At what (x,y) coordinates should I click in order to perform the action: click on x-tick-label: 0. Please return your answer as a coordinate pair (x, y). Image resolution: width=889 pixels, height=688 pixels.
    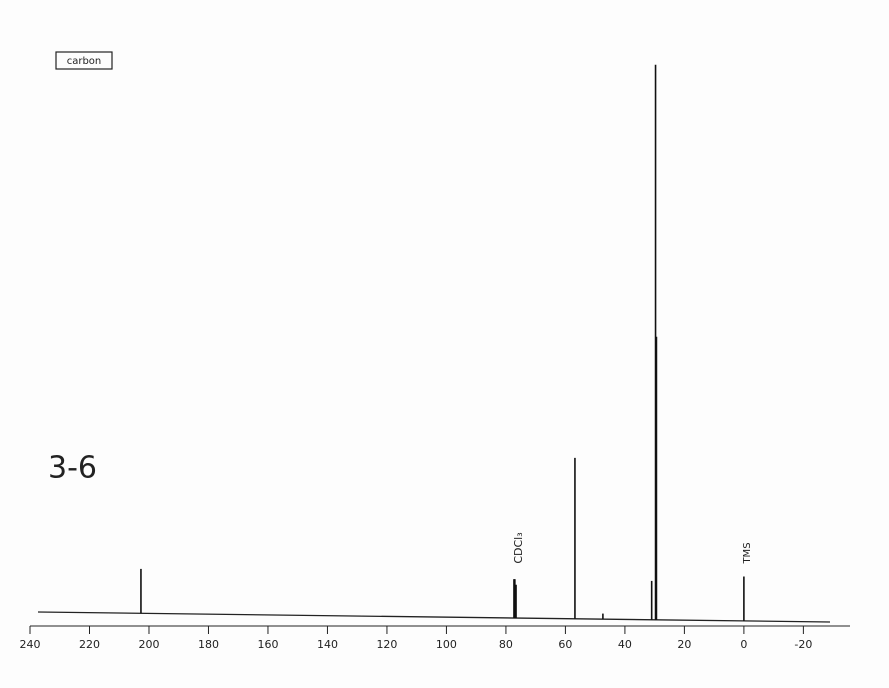
    Looking at the image, I should click on (743, 644).